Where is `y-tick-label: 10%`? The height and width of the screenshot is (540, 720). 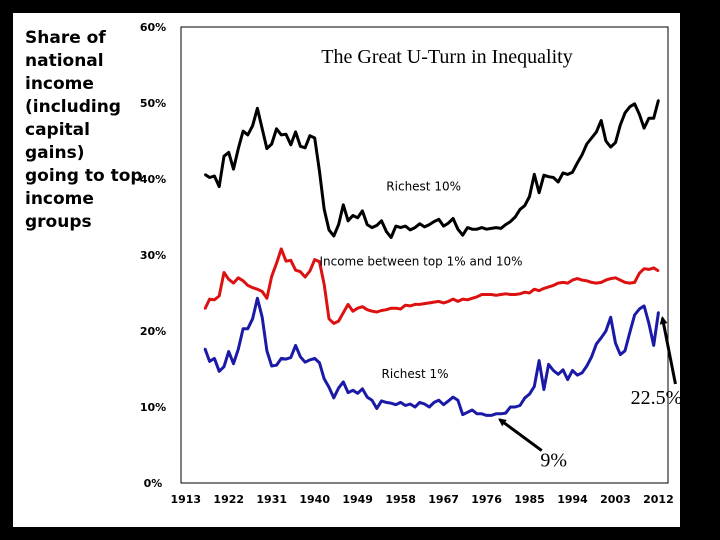 y-tick-label: 10% is located at coordinates (153, 407).